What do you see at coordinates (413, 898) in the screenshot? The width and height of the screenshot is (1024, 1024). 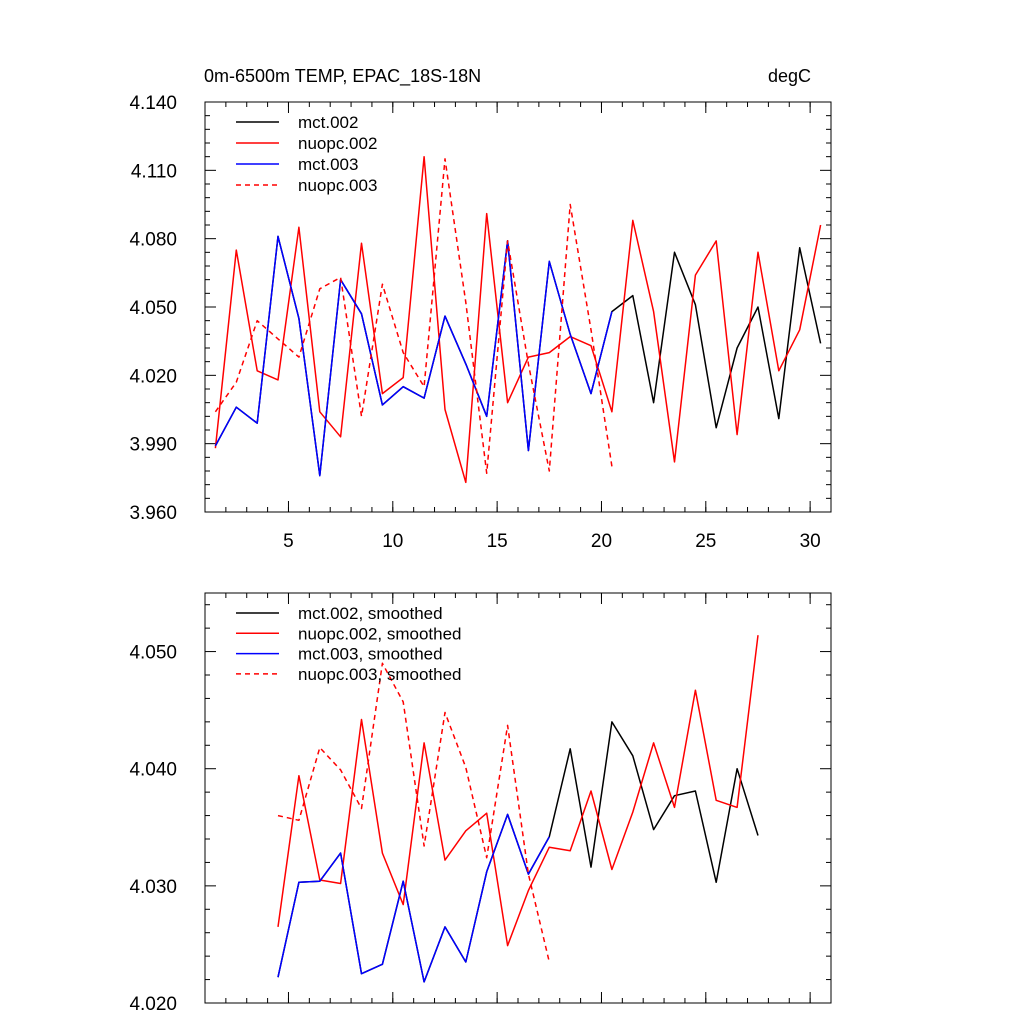 I see `series-line-mct-003-smoothed` at bounding box center [413, 898].